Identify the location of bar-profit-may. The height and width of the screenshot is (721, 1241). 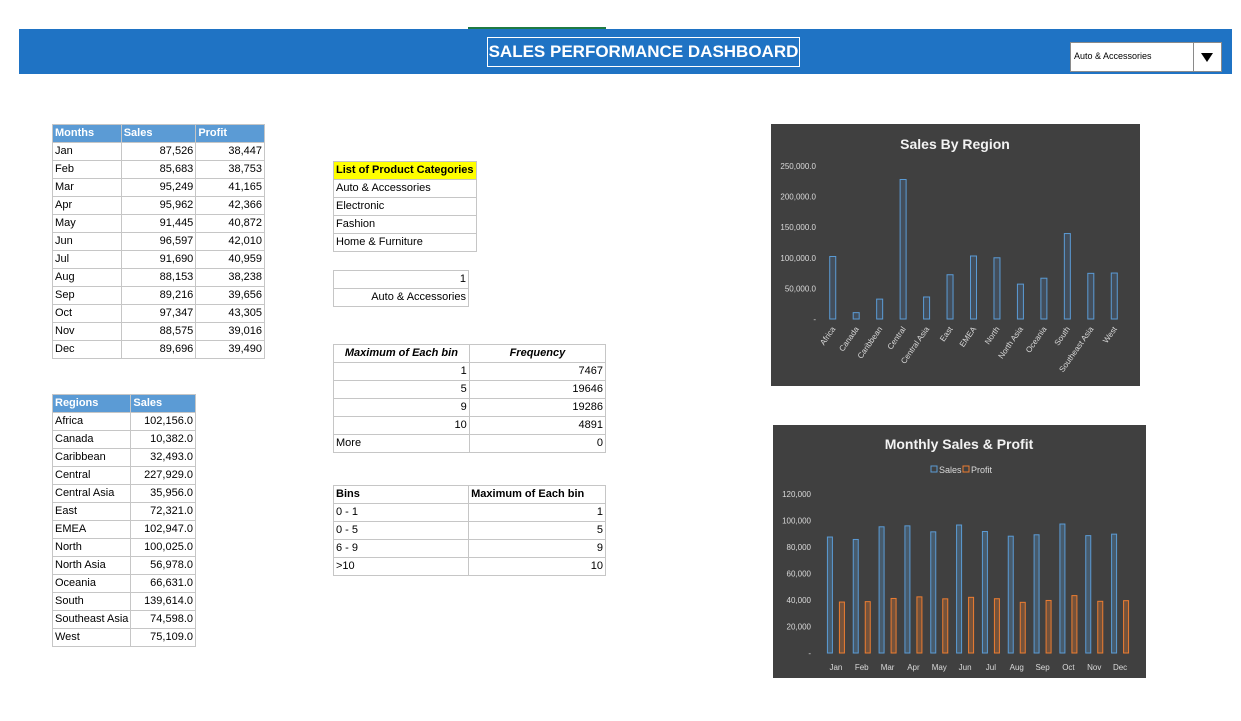
(945, 626).